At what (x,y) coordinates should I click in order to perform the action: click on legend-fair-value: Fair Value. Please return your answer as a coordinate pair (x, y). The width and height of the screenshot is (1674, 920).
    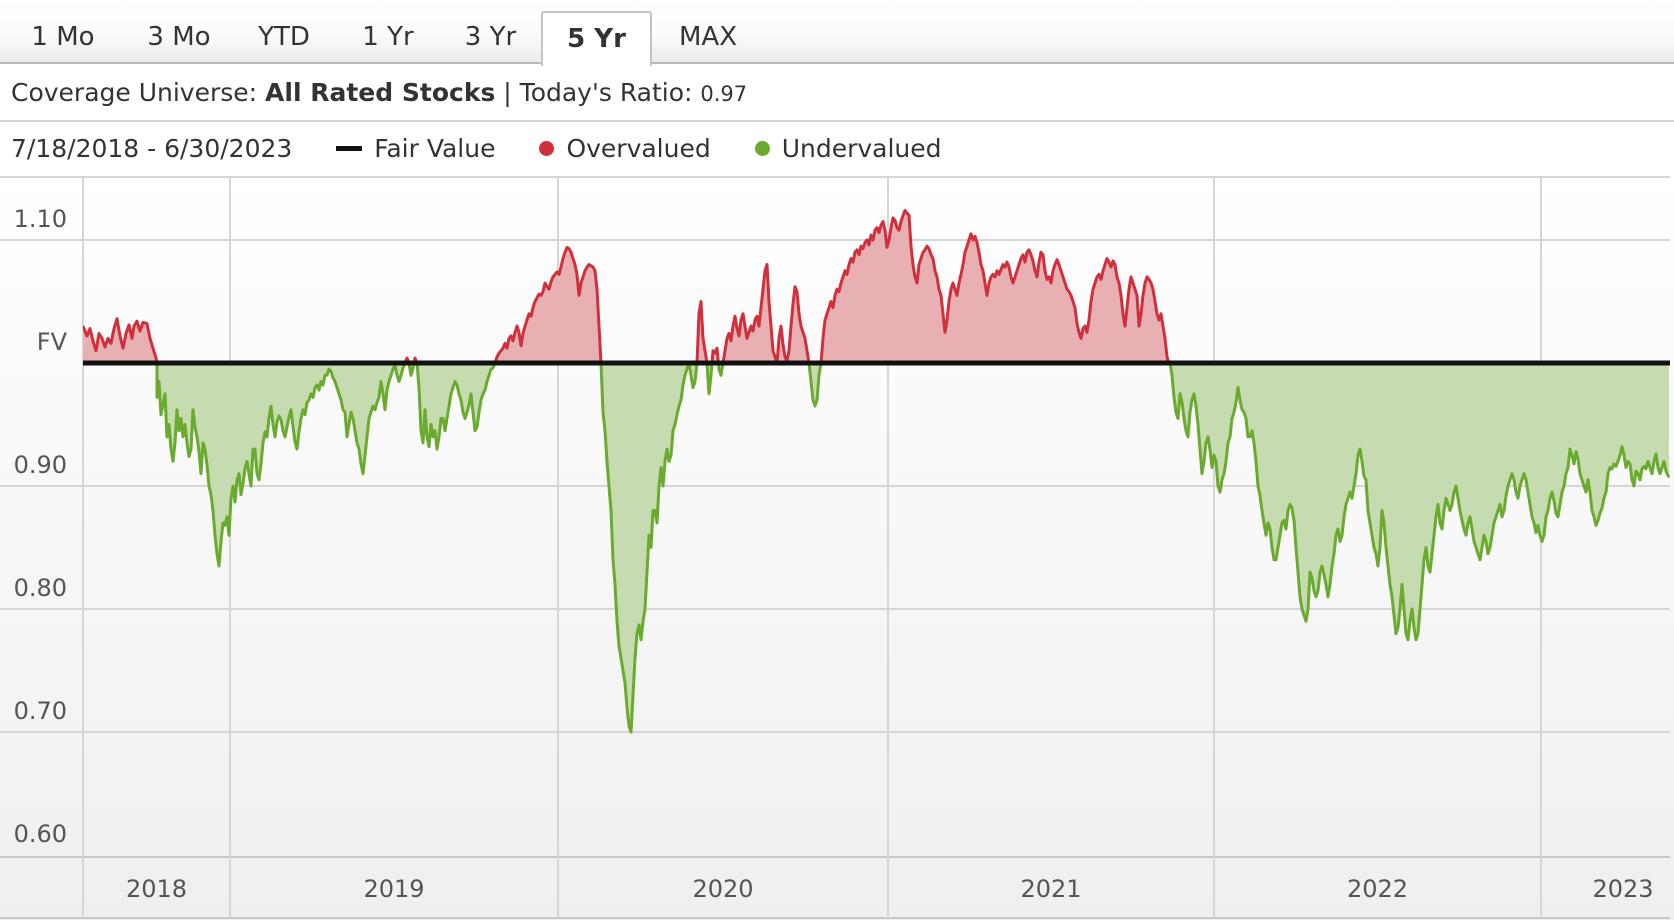
    Looking at the image, I should click on (415, 149).